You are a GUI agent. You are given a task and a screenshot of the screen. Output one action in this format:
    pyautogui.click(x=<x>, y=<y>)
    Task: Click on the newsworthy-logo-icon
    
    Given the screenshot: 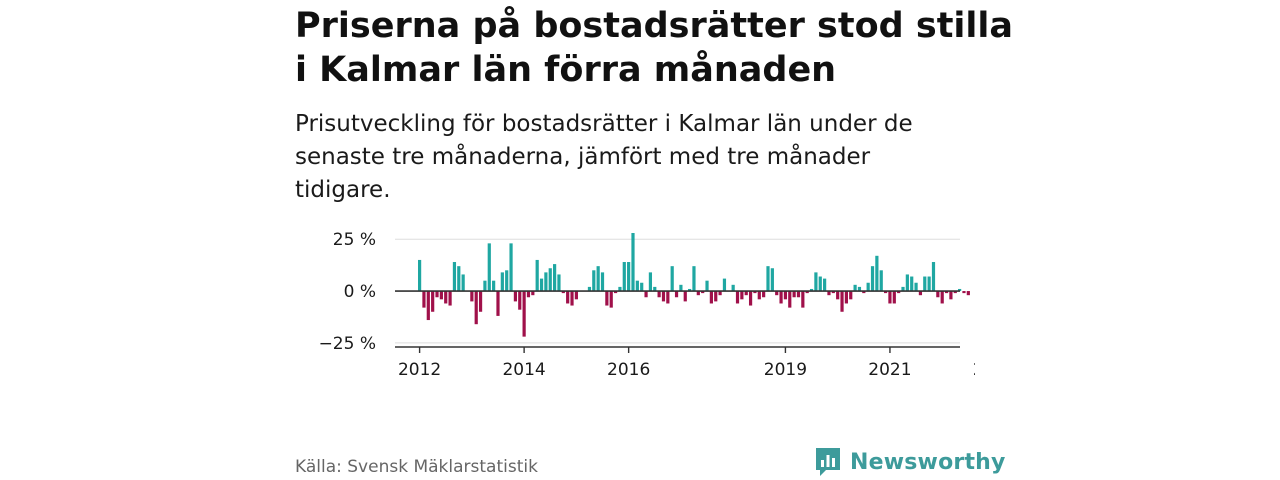 What is the action you would take?
    pyautogui.click(x=828, y=462)
    